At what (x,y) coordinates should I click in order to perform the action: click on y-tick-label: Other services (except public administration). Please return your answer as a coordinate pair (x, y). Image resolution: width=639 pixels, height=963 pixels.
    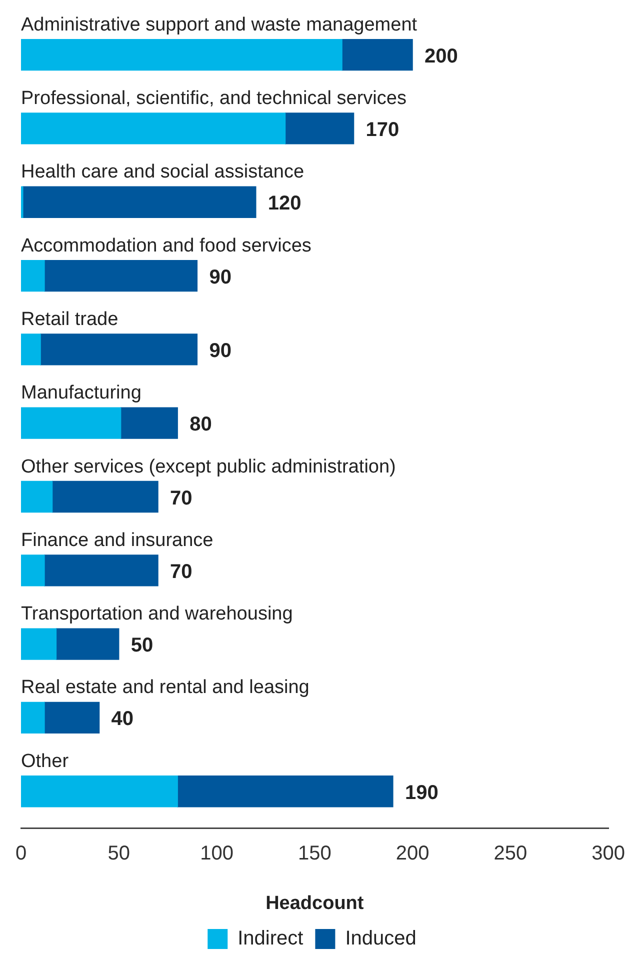
    Looking at the image, I should click on (208, 467).